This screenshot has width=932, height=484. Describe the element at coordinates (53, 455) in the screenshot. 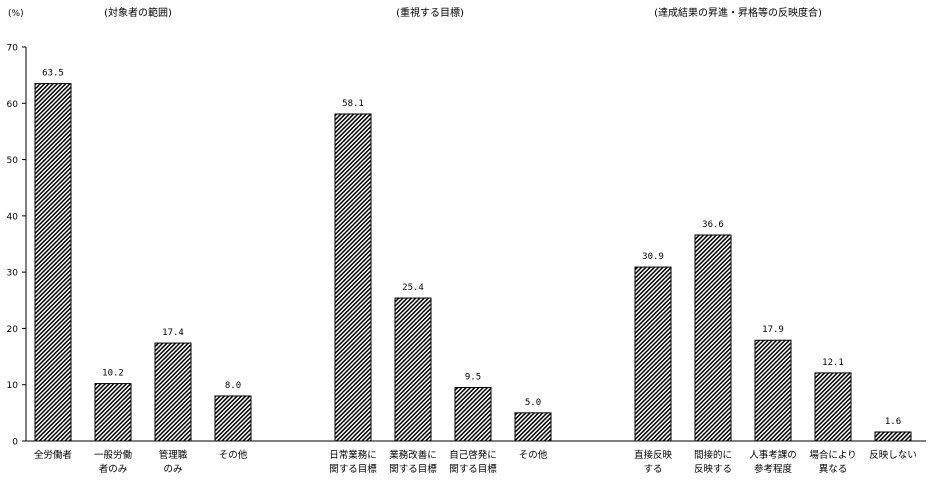

I see `x-tick-label: 全労働者` at that location.